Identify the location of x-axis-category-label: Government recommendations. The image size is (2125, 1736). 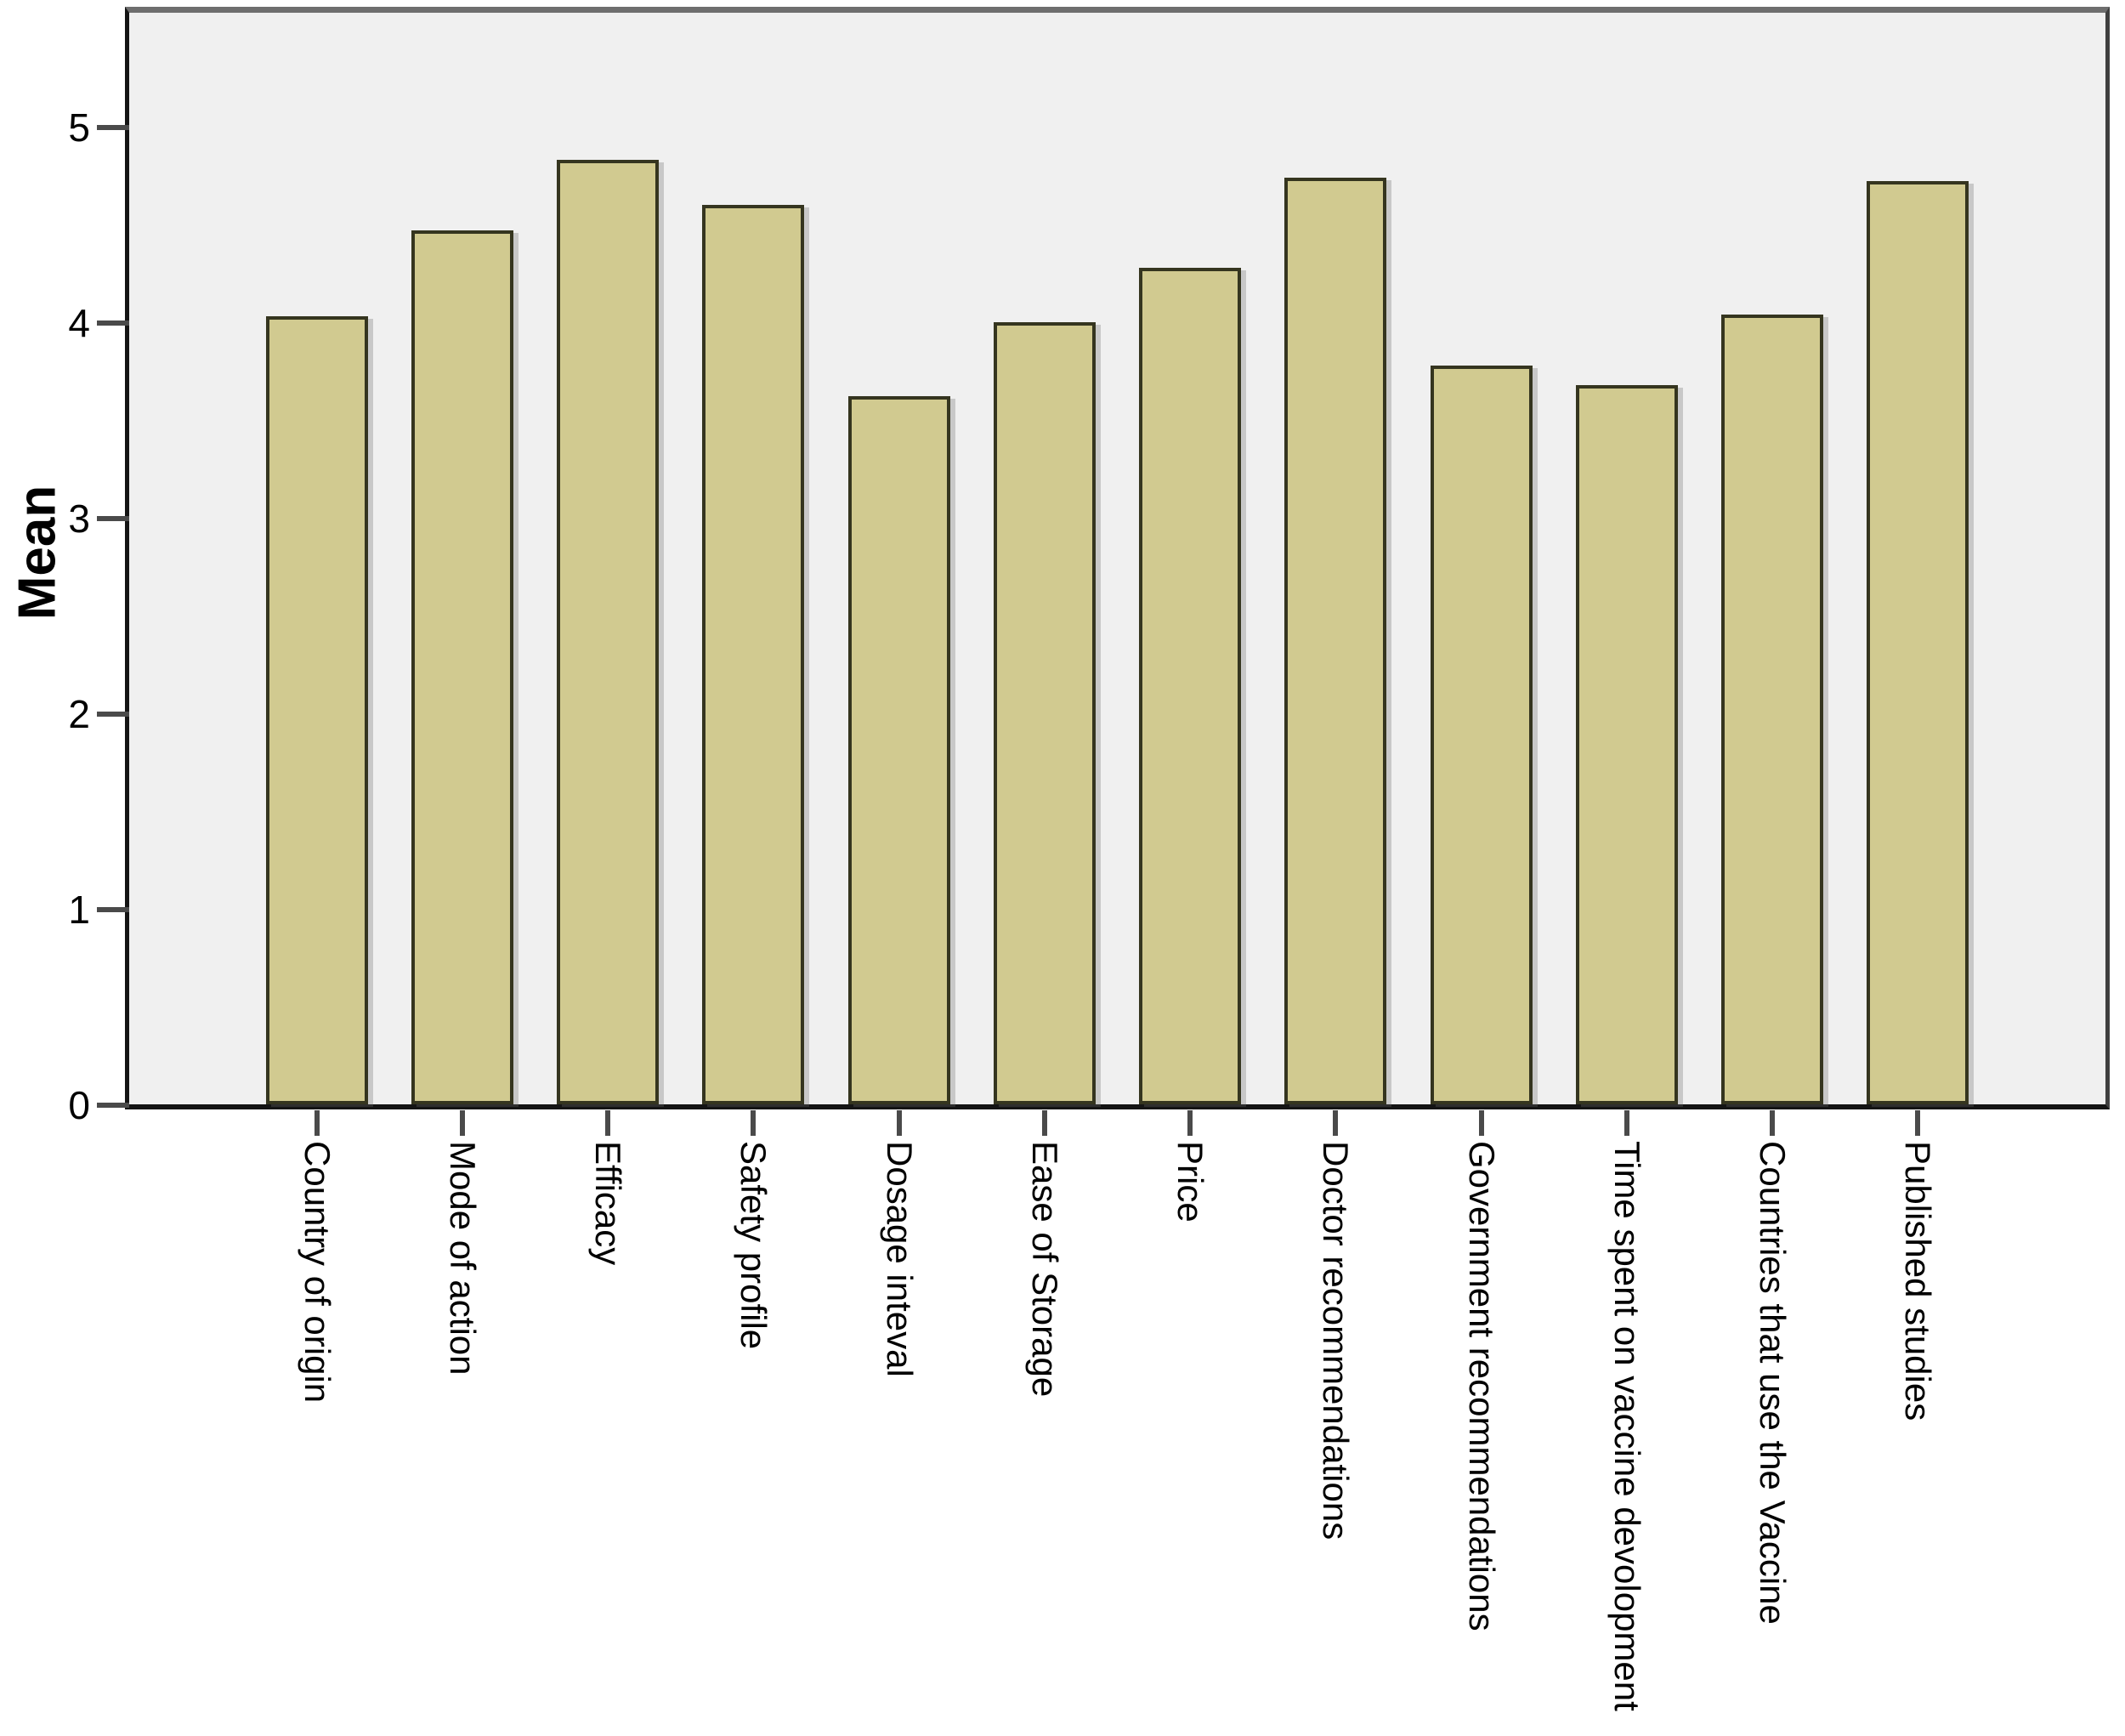
(1482, 1386).